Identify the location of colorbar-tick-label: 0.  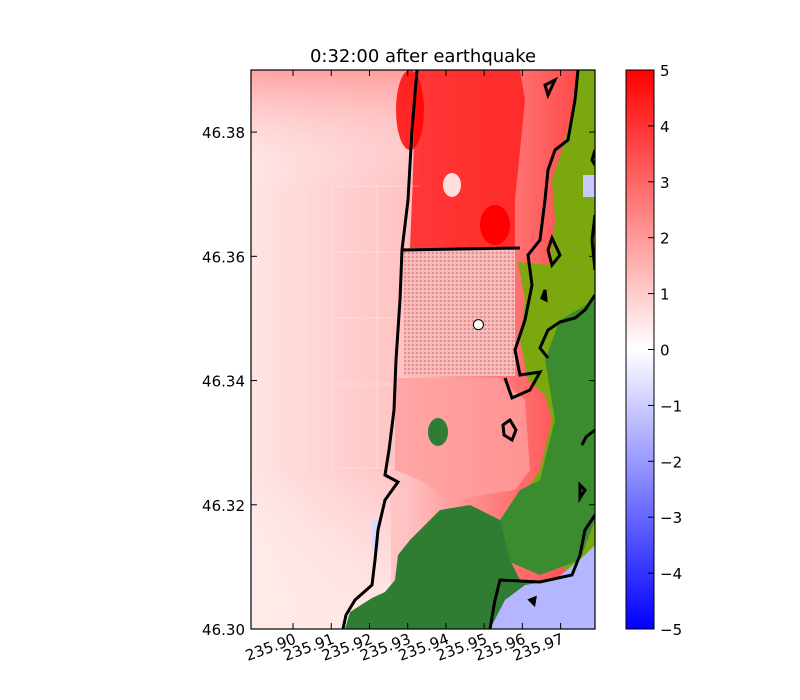
(665, 351).